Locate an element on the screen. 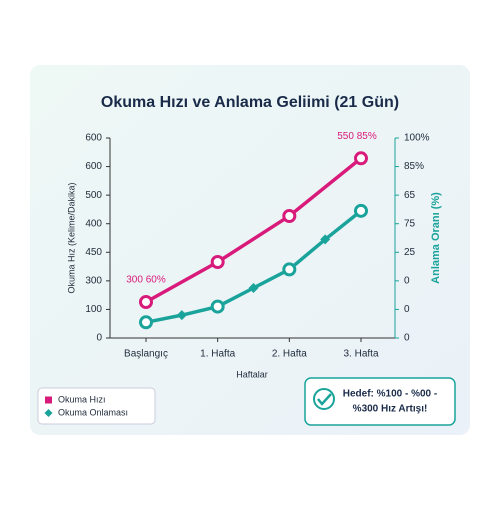  x-tick-label: Başlangıç is located at coordinates (146, 354).